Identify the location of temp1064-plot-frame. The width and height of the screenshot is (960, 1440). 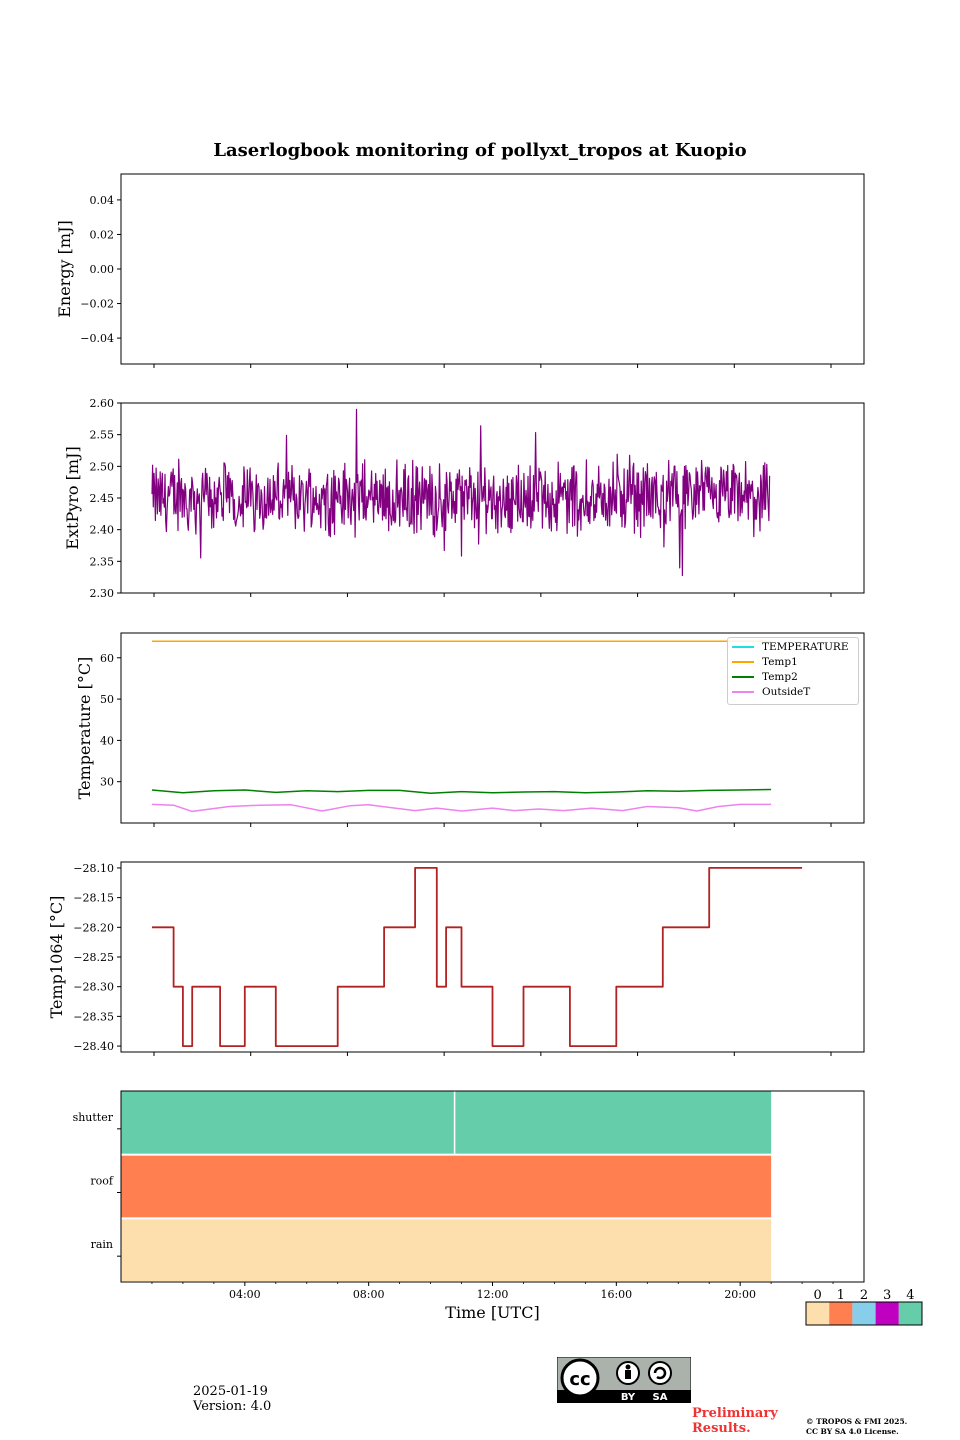
(492, 957).